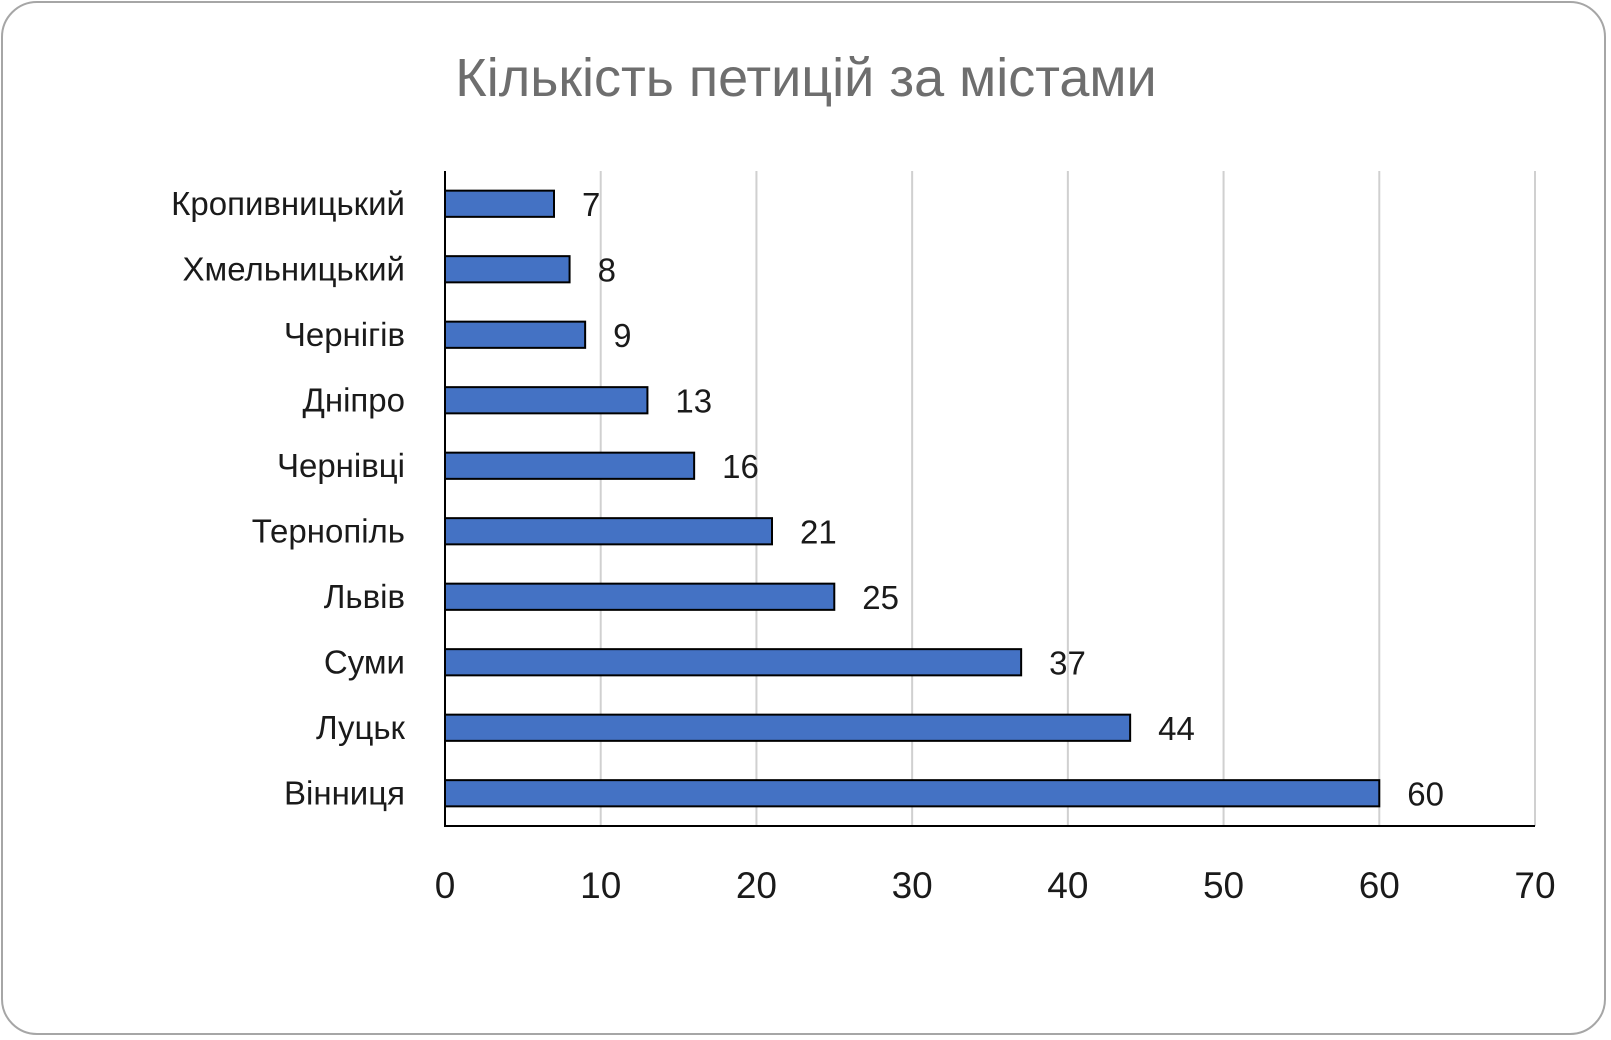 The image size is (1611, 1040). I want to click on category-label: Хмельницький, so click(294, 268).